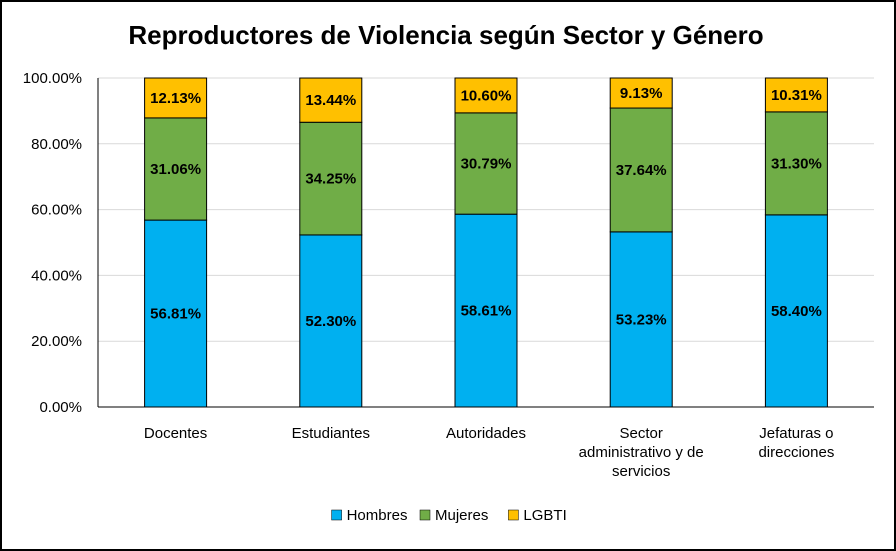 The image size is (896, 551). What do you see at coordinates (513, 515) in the screenshot?
I see `legend-swatch-lgbti` at bounding box center [513, 515].